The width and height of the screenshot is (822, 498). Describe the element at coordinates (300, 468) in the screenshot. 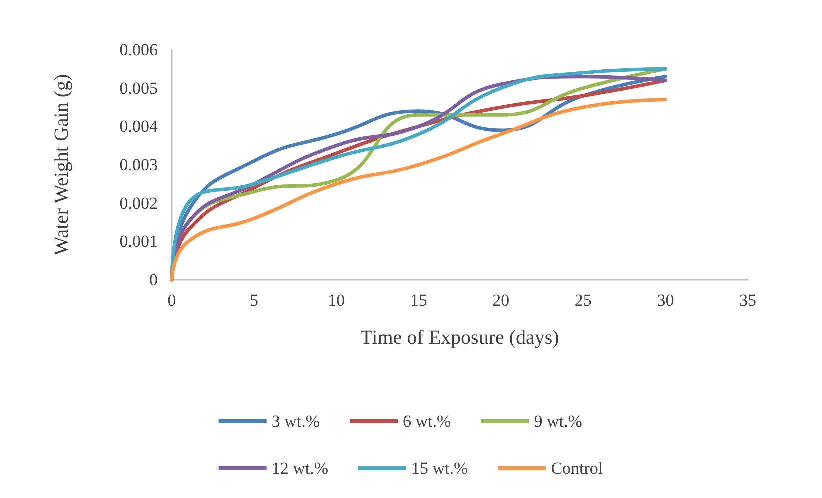

I see `legend-label: 12 wt.%` at that location.